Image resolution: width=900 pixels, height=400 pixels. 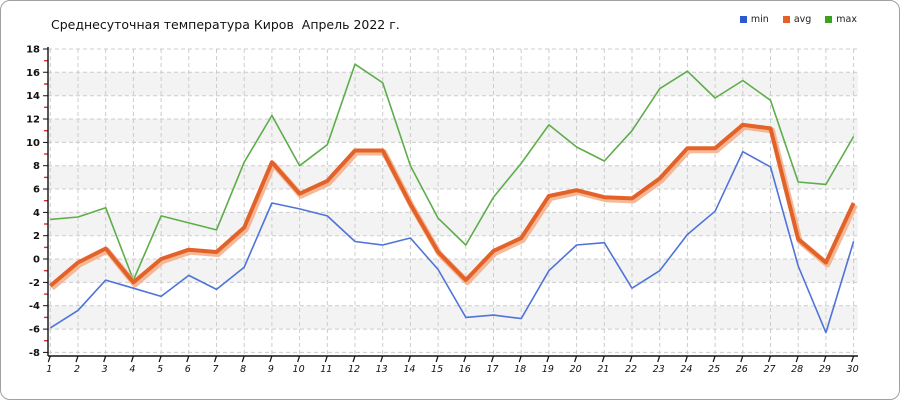 I want to click on legend-item-max: max, so click(x=841, y=19).